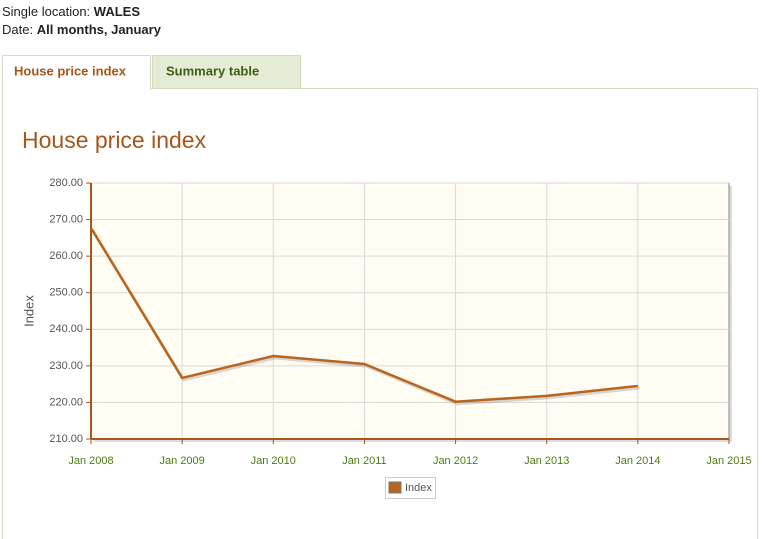  What do you see at coordinates (17, 29) in the screenshot?
I see `label: Date:` at bounding box center [17, 29].